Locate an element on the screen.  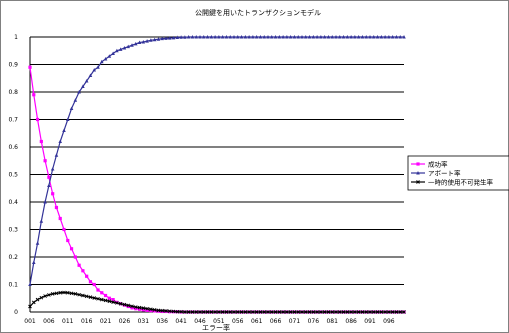
x-tick-label: 086 is located at coordinates (351, 321).